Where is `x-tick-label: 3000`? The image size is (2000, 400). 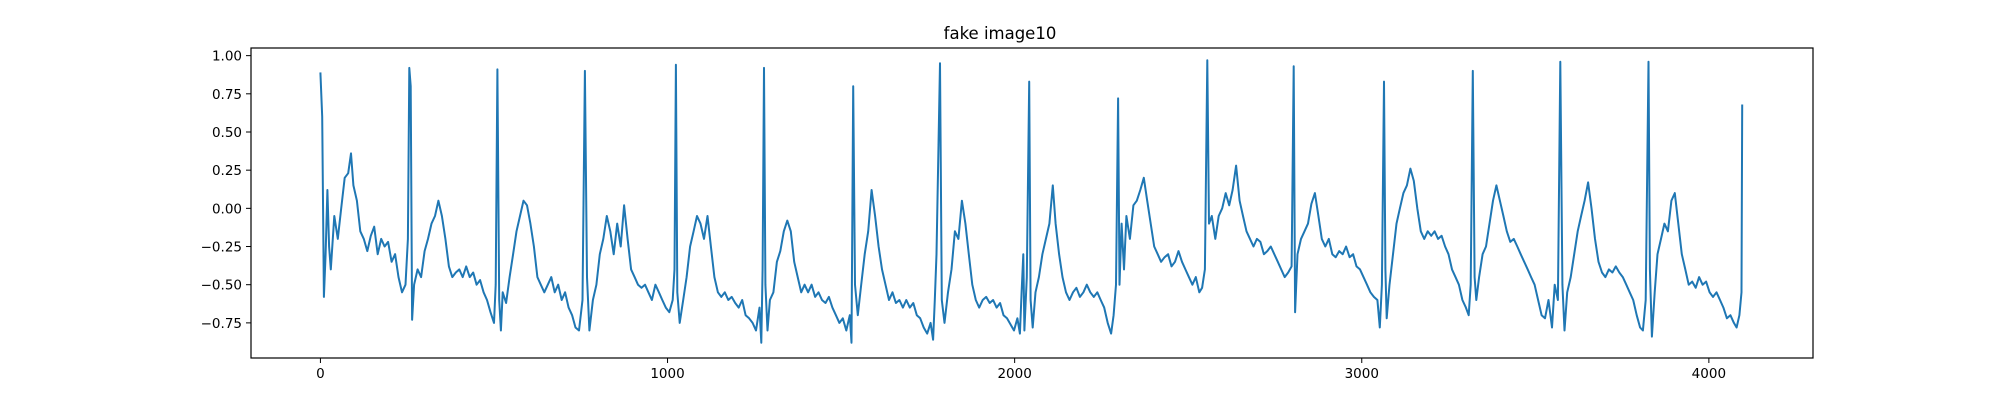 x-tick-label: 3000 is located at coordinates (1362, 374).